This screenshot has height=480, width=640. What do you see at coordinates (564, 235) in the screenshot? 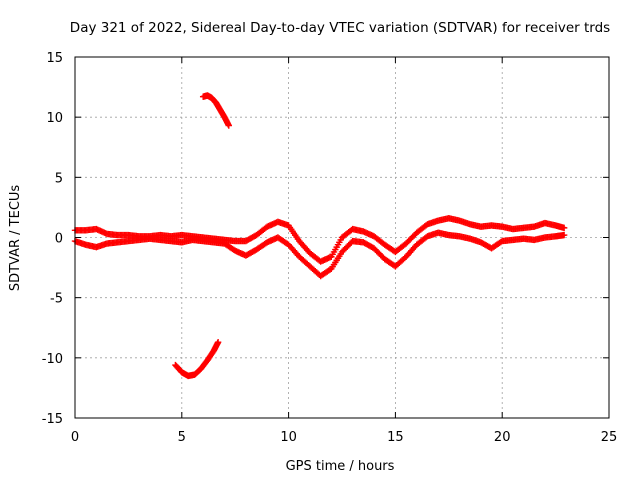
I see `main-band-lower-point` at bounding box center [564, 235].